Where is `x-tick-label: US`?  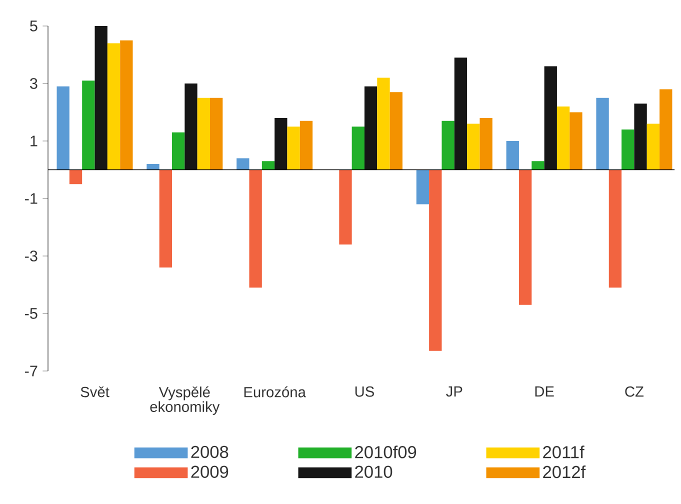
x-tick-label: US is located at coordinates (364, 391).